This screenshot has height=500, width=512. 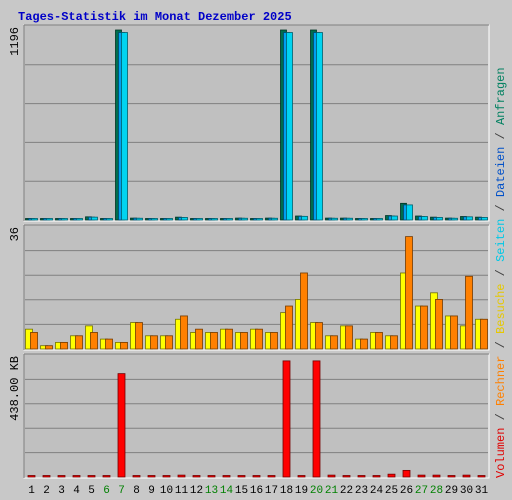 What do you see at coordinates (241, 491) in the screenshot?
I see `x-tick-label: 15` at bounding box center [241, 491].